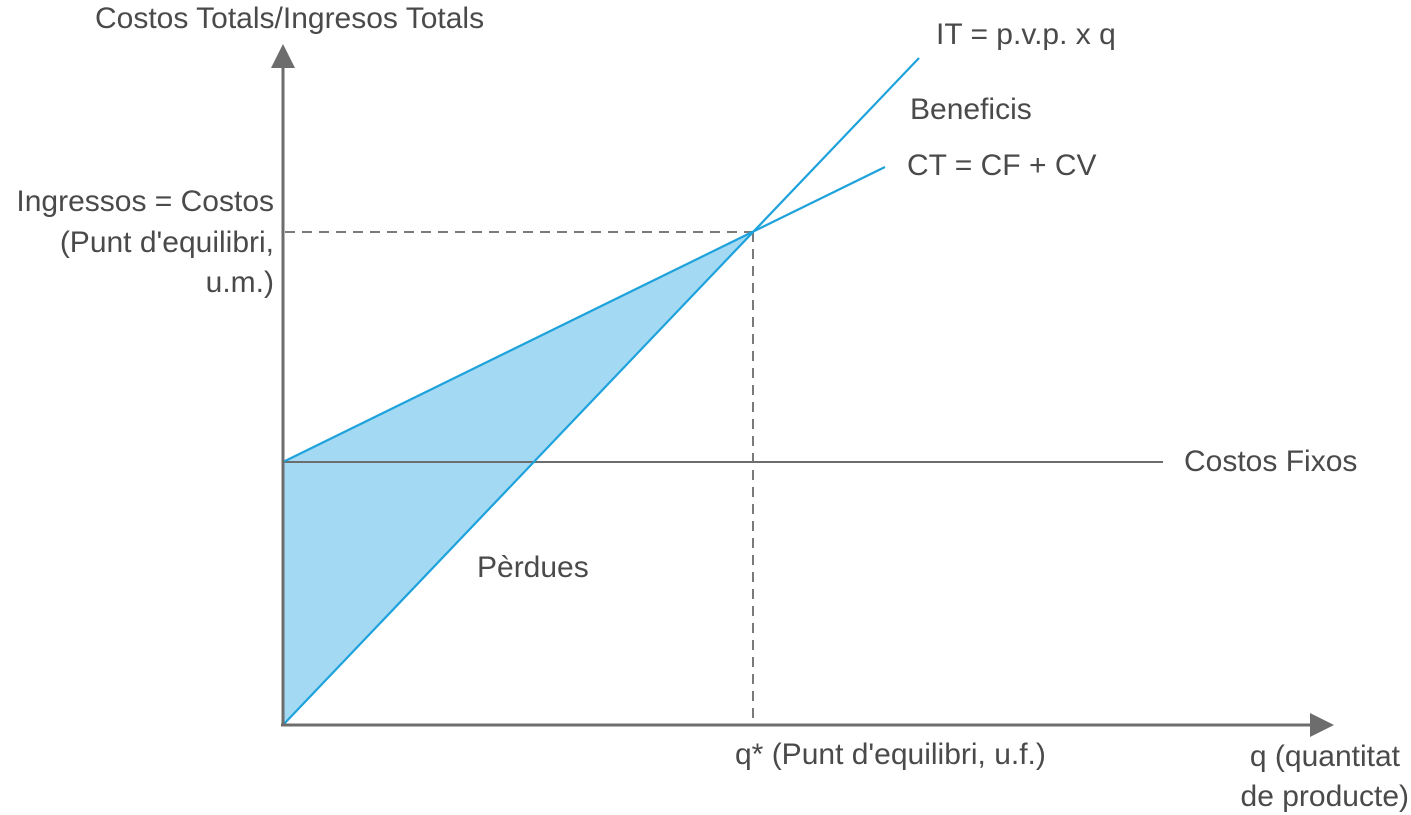  What do you see at coordinates (167, 242) in the screenshot?
I see `breakeven-value-label-line2: (Punt d'equilibri,` at bounding box center [167, 242].